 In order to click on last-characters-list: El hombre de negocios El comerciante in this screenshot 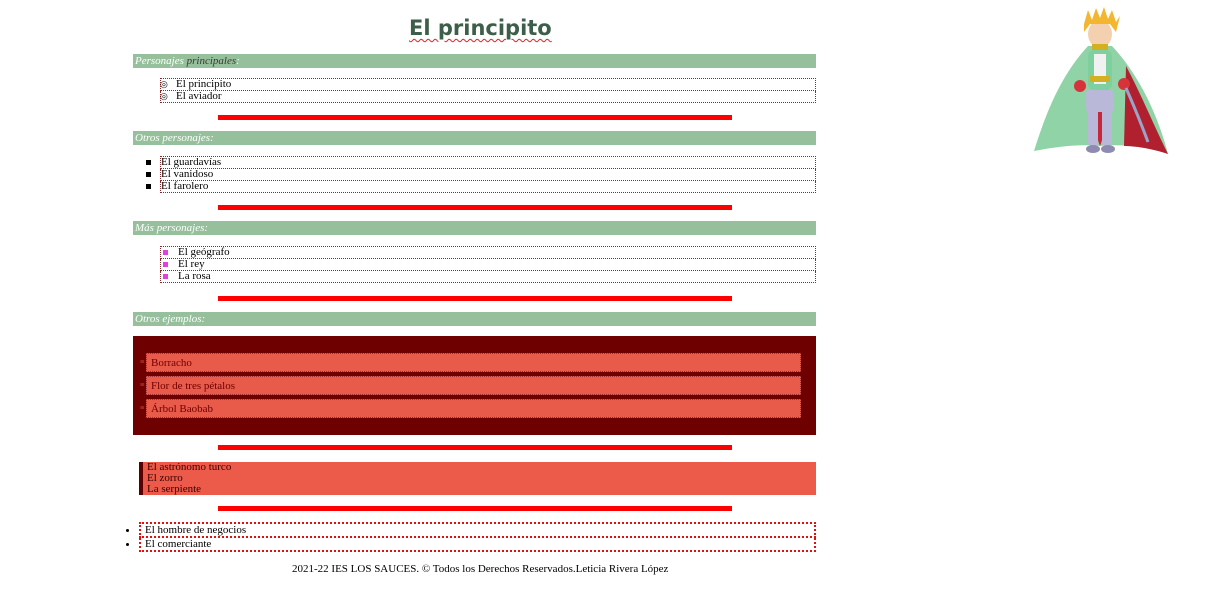, I will do `click(471, 537)`.